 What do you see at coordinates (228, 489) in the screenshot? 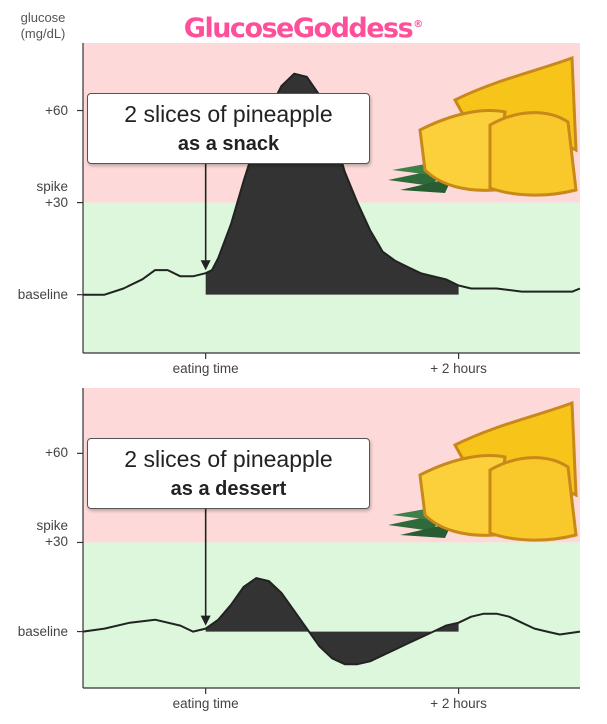
I see `callout-line-2: as a dessert` at bounding box center [228, 489].